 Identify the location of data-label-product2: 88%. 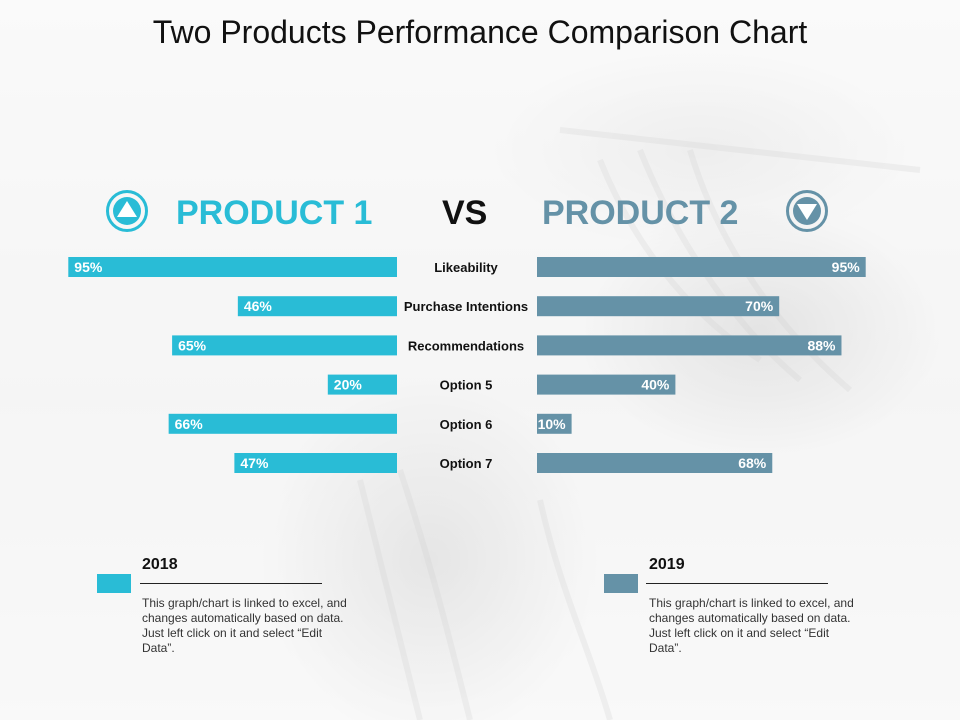
(821, 345).